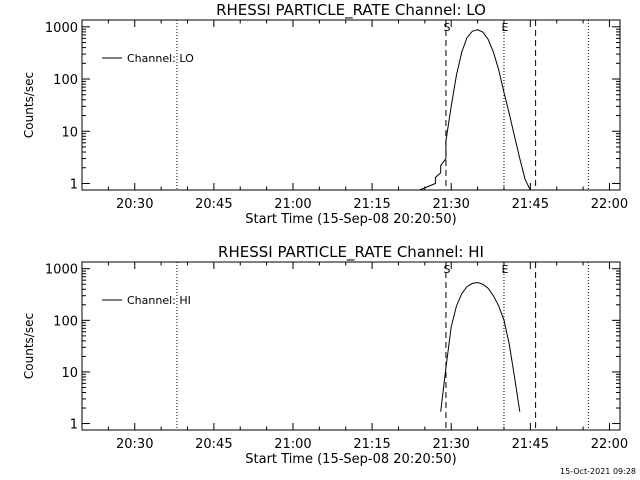 The image size is (640, 480). Describe the element at coordinates (159, 300) in the screenshot. I see `legend-label: Channel: HI` at that location.